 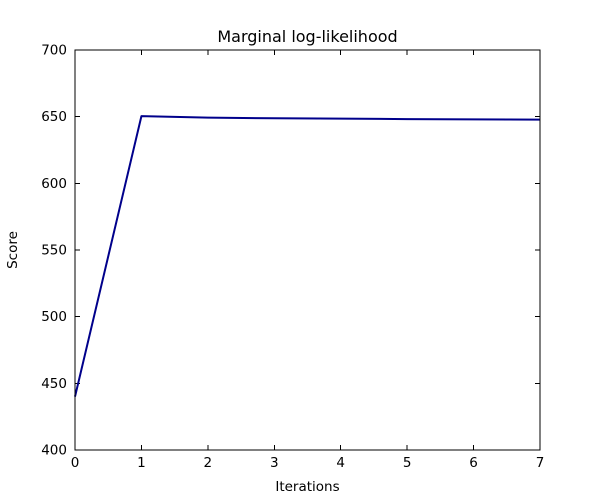 What do you see at coordinates (54, 384) in the screenshot?
I see `y-tick-label: 450` at bounding box center [54, 384].